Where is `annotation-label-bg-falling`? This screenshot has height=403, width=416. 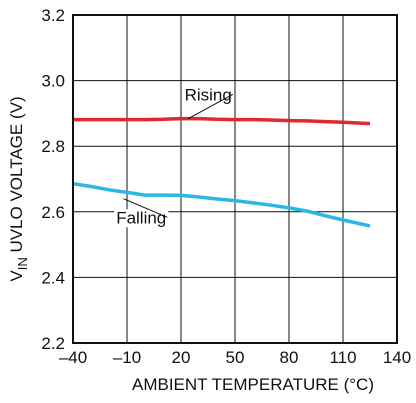
annotation-label-bg-falling is located at coordinates (141, 218).